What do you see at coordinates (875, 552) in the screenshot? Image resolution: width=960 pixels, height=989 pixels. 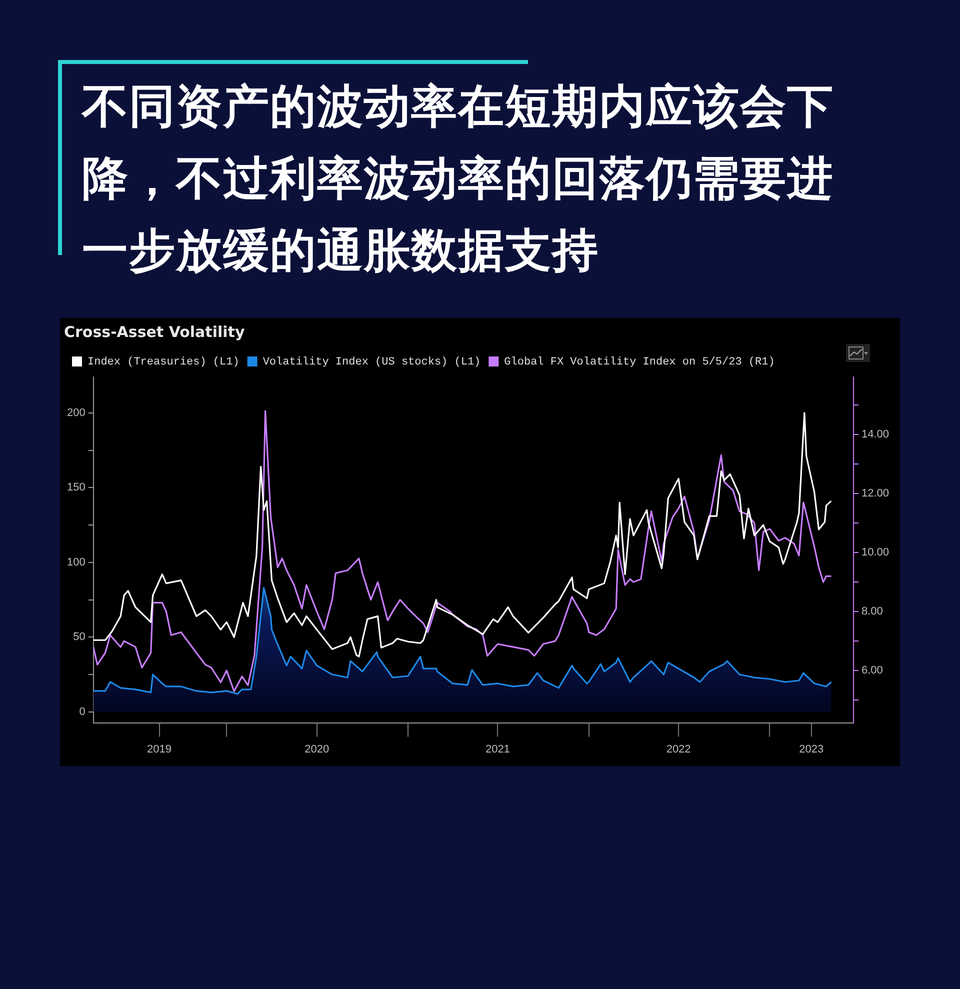 I see `y2-tick-label: 10.00` at bounding box center [875, 552].